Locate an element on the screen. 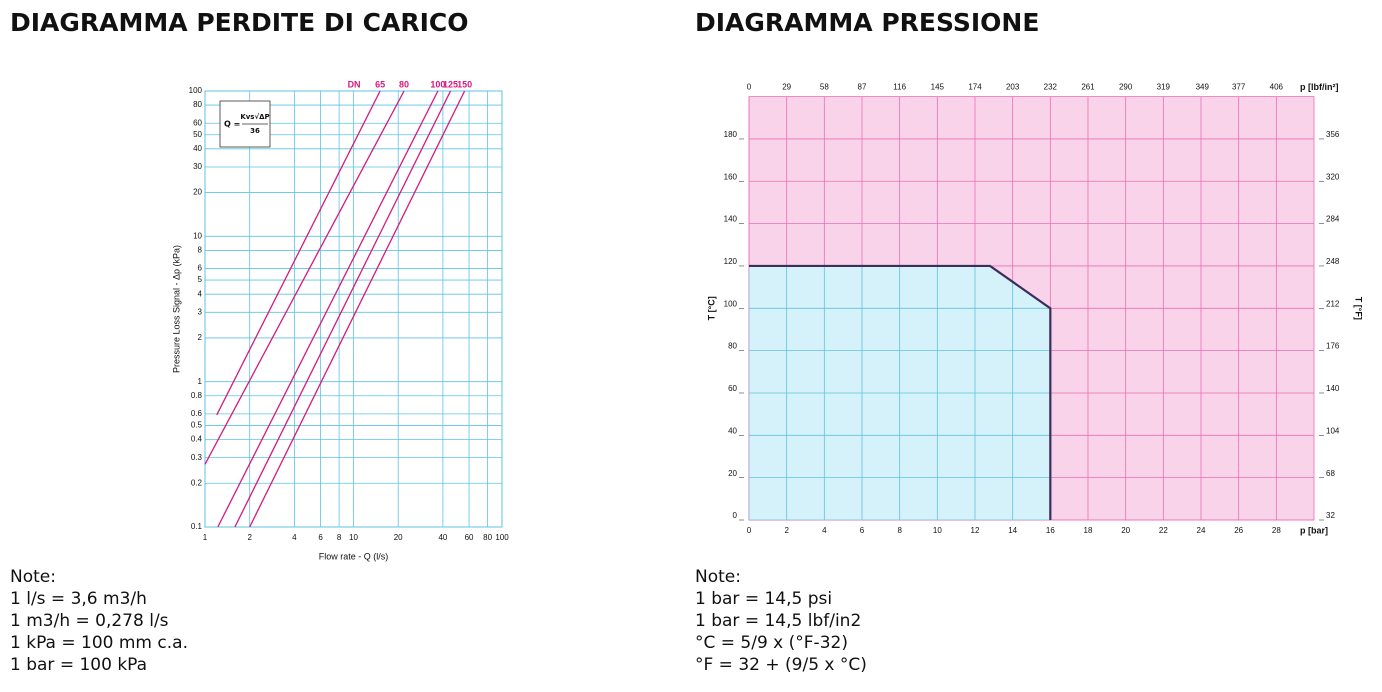 Image resolution: width=1382 pixels, height=692 pixels. x-tick-label: 100 is located at coordinates (502, 537).